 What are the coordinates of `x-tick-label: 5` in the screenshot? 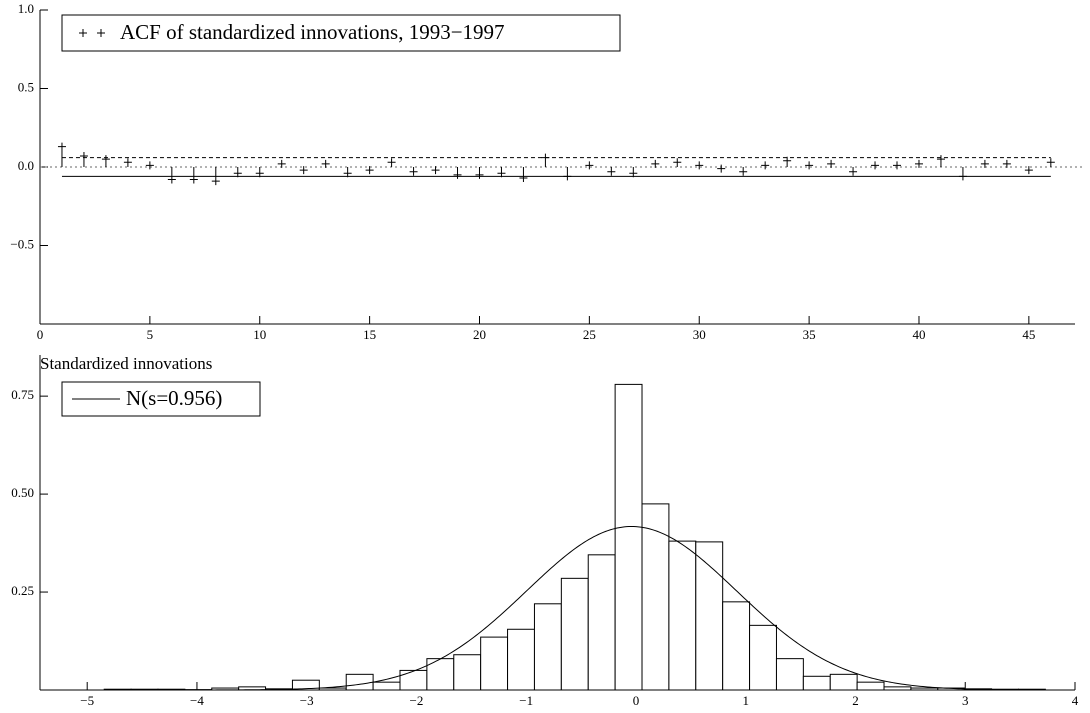 It's located at (150, 334).